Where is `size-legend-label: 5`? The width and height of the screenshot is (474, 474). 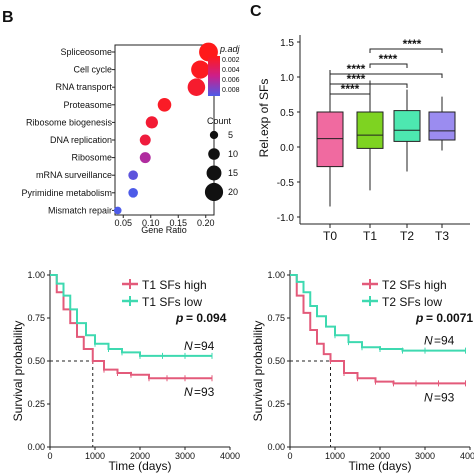 size-legend-label: 5 is located at coordinates (230, 135).